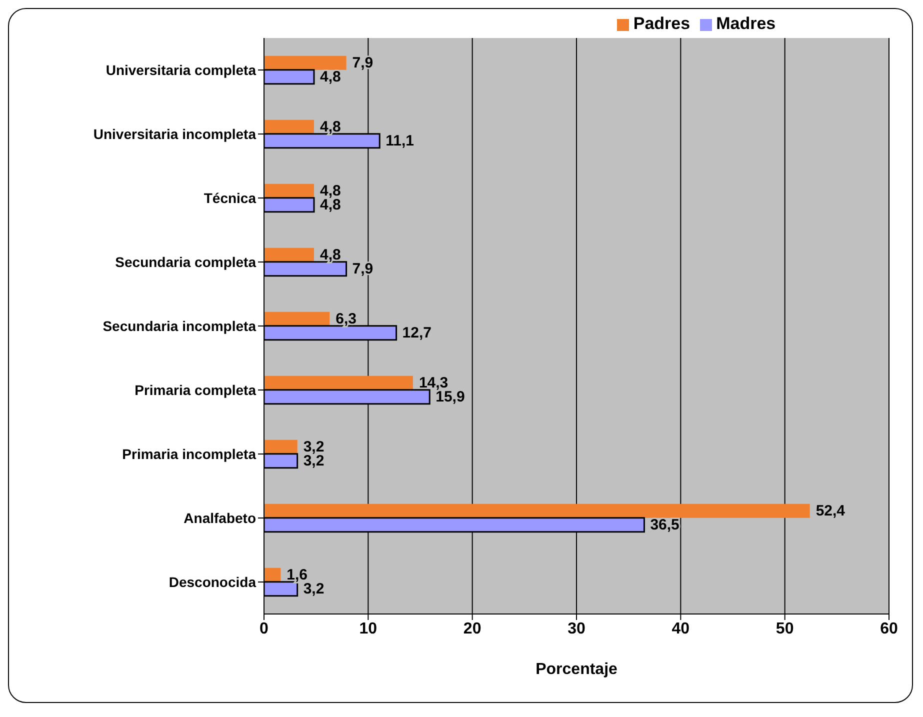 The width and height of the screenshot is (923, 717). I want to click on data-label: 3,2, so click(313, 447).